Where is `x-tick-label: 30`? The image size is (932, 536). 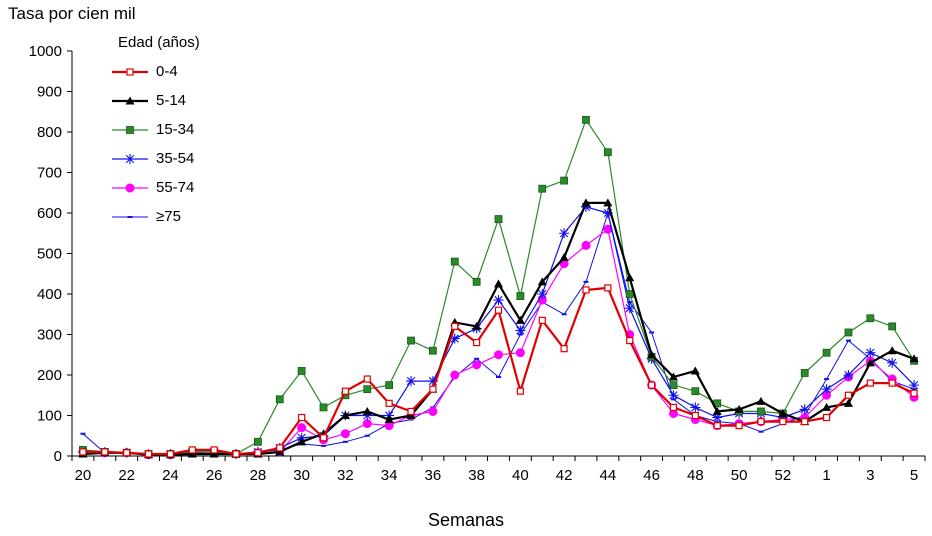 x-tick-label: 30 is located at coordinates (301, 475).